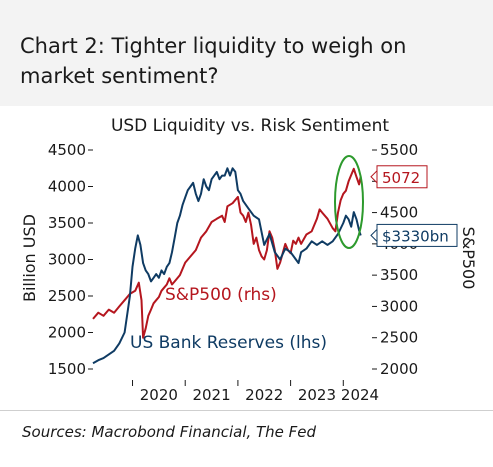 The width and height of the screenshot is (493, 467). Describe the element at coordinates (349, 202) in the screenshot. I see `highlight-ellipse` at that location.